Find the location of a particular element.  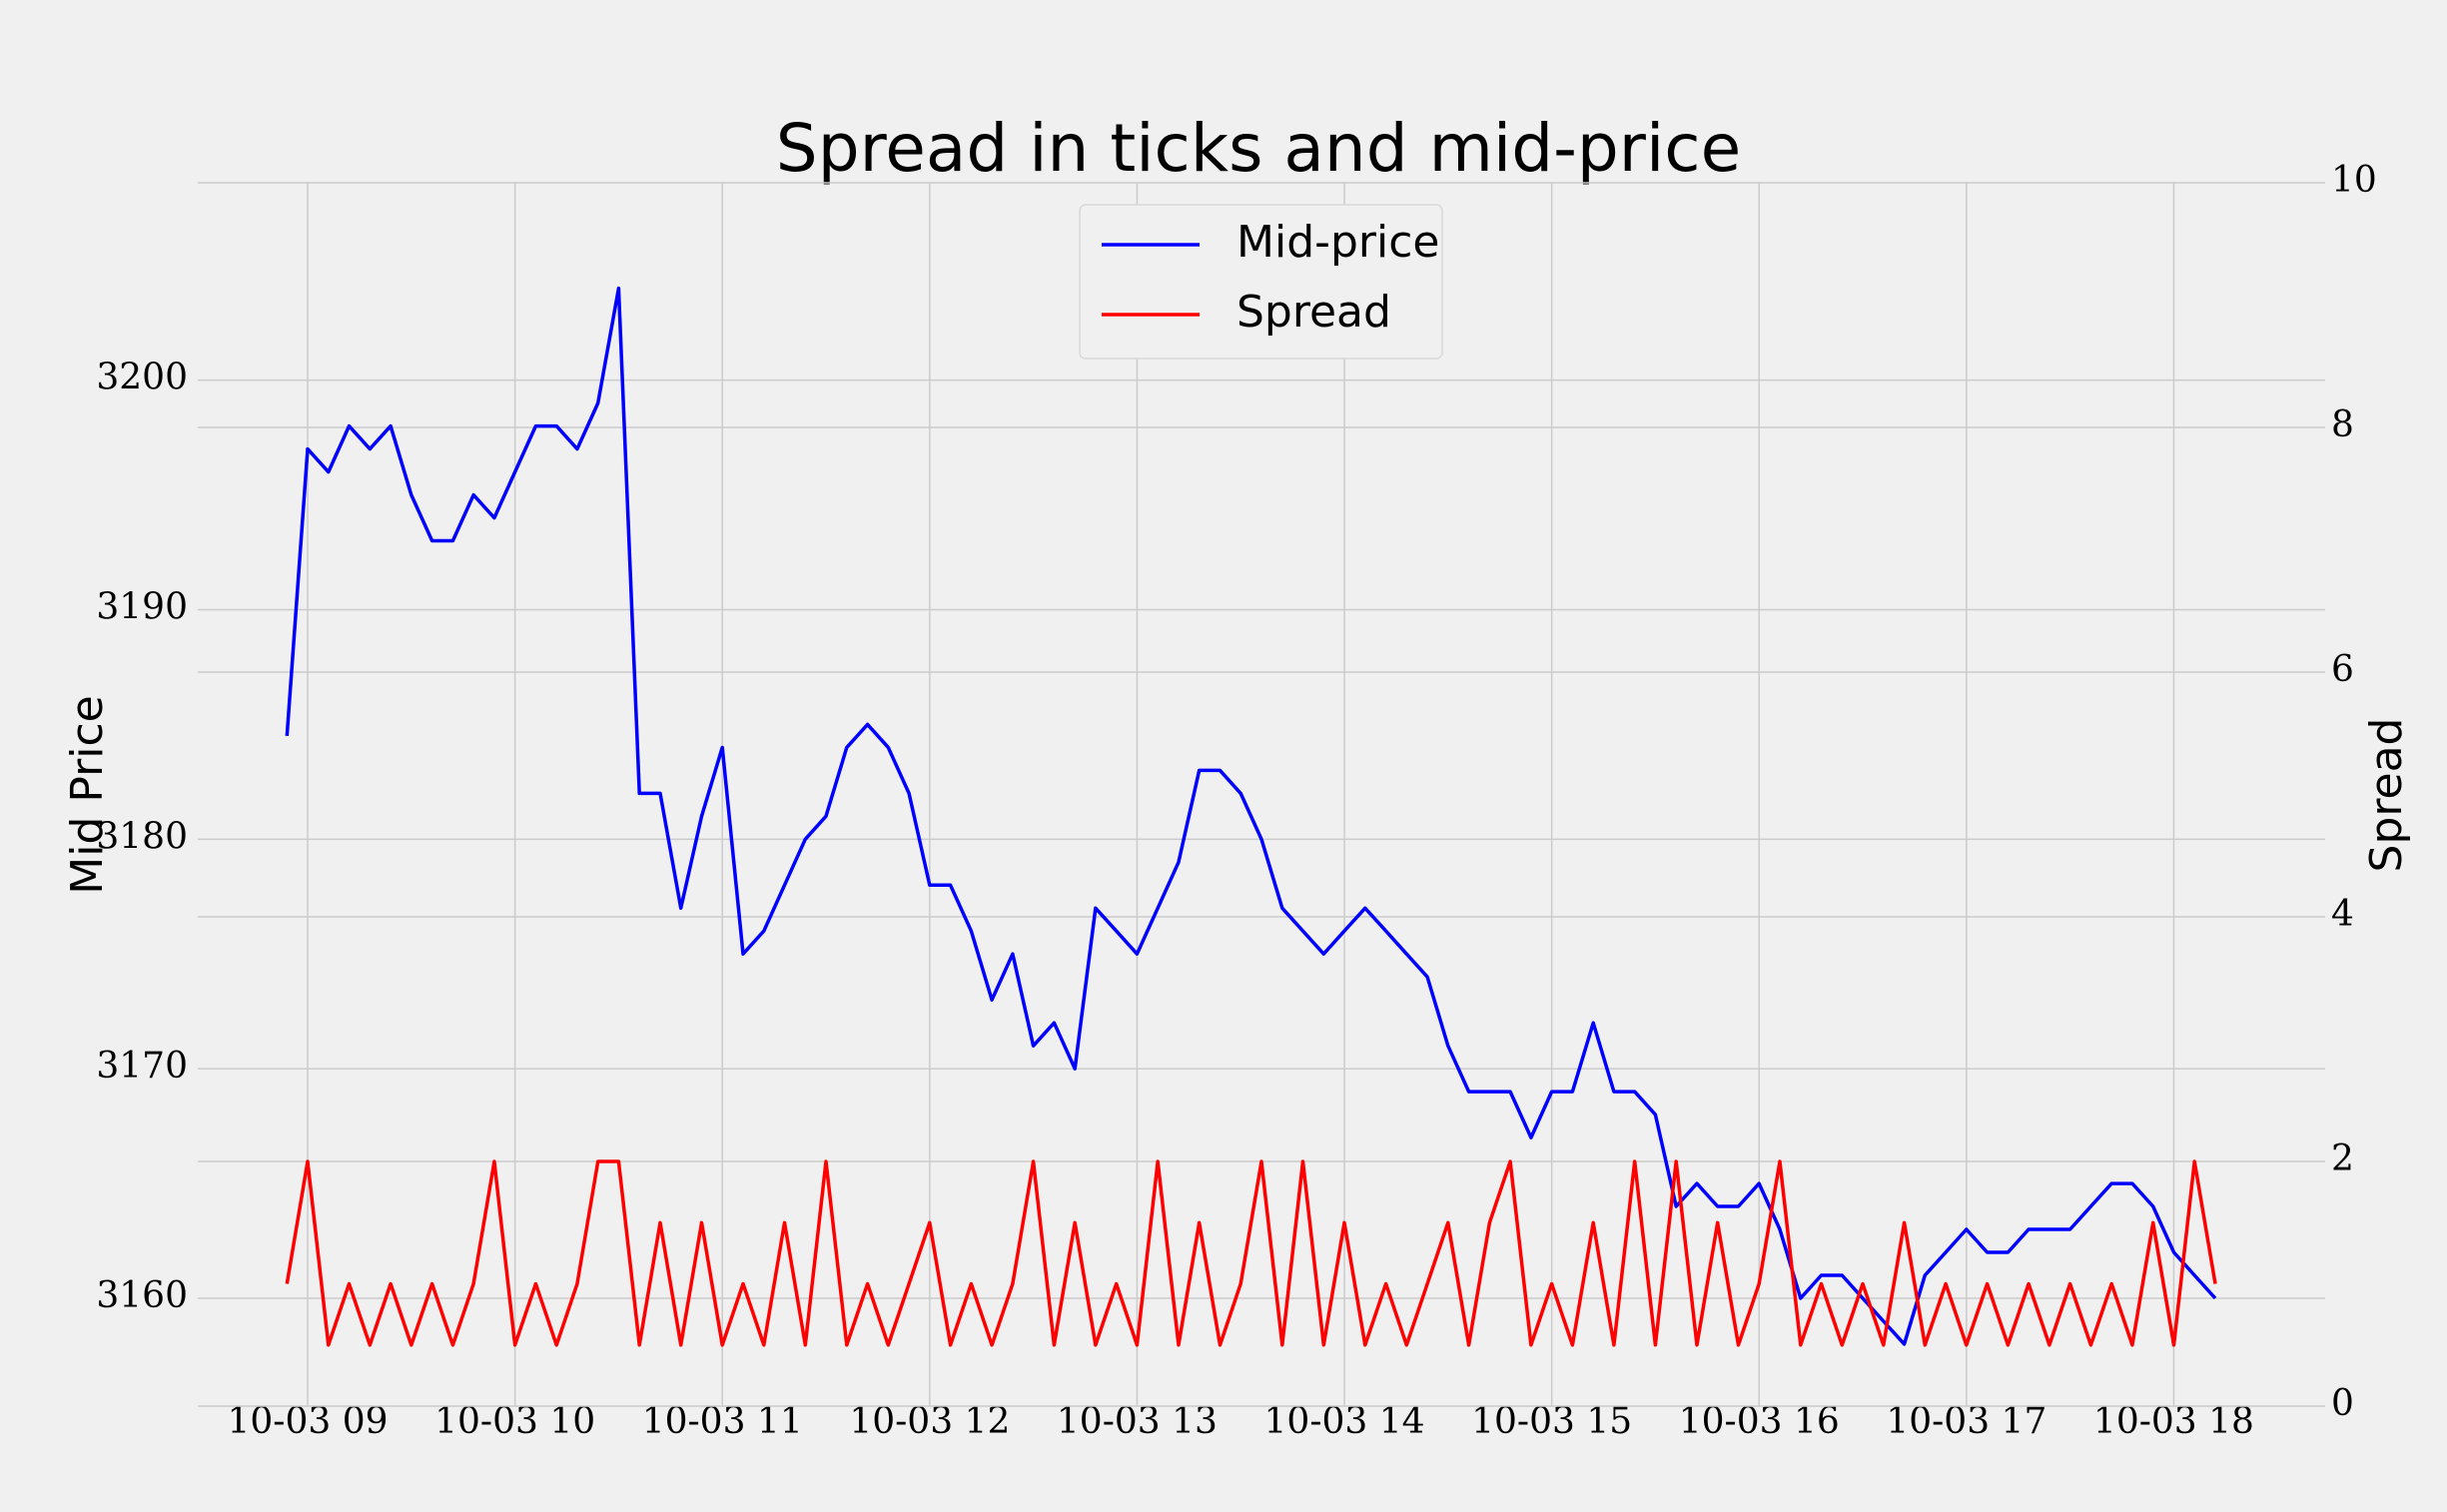

x-tick-label: 10-03 11 is located at coordinates (722, 1421).